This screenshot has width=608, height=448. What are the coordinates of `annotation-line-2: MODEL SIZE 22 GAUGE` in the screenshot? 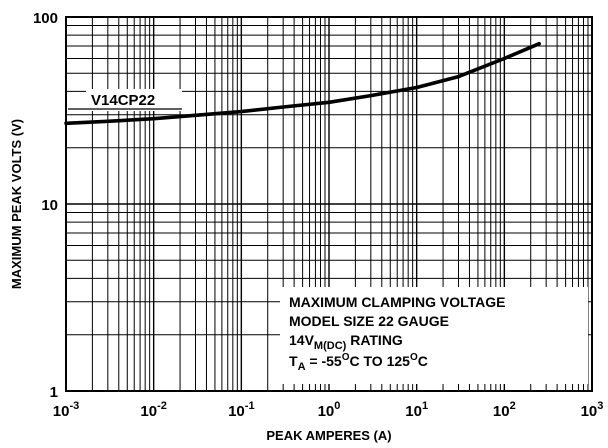 It's located at (369, 321).